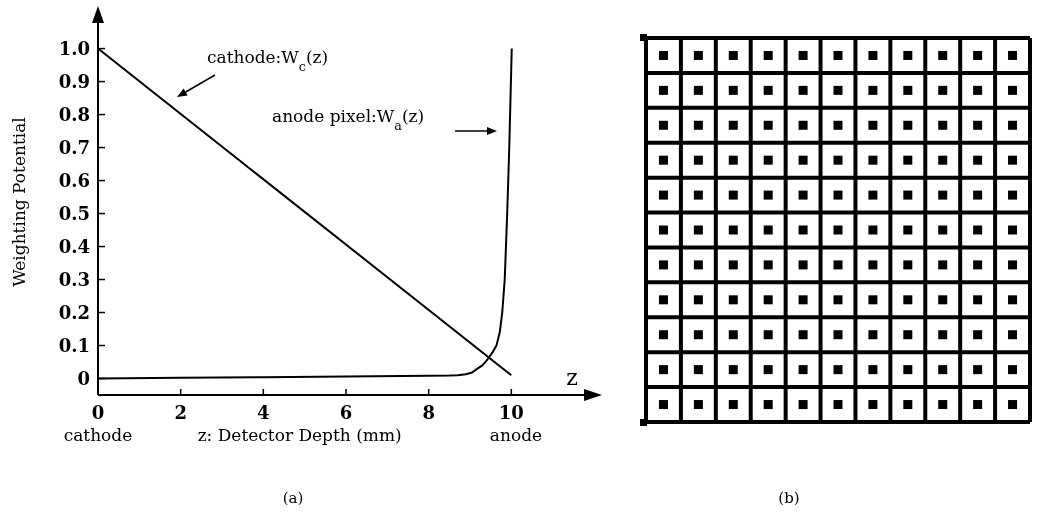 This screenshot has width=1044, height=521. Describe the element at coordinates (293, 498) in the screenshot. I see `text: (a)` at that location.